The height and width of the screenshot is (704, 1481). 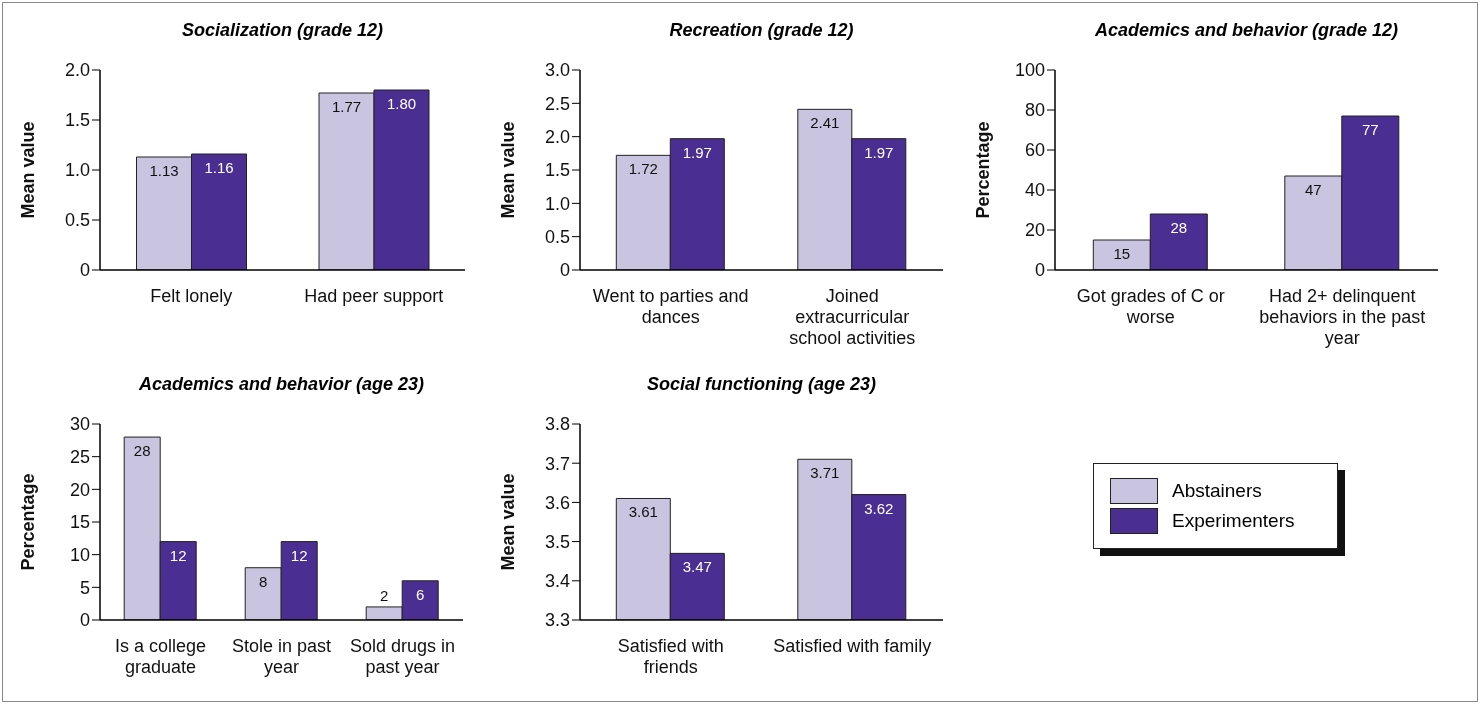 I want to click on x-tick-label: Had 2+ delinquent behaviors in the past year, so click(x=1342, y=317).